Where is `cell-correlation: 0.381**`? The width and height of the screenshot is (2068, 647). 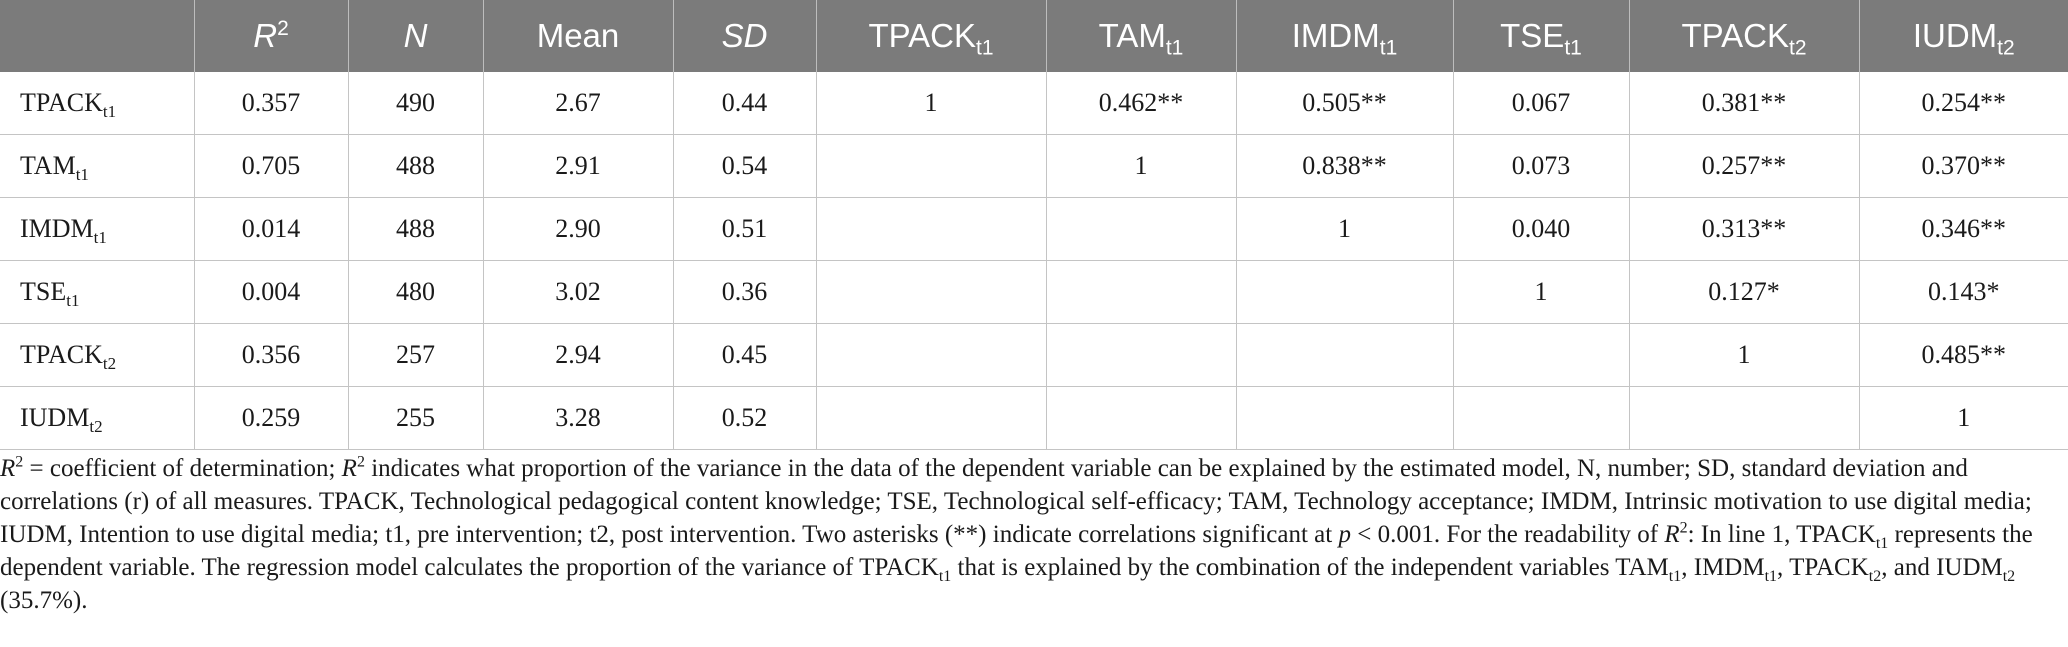
cell-correlation: 0.381** is located at coordinates (1744, 103).